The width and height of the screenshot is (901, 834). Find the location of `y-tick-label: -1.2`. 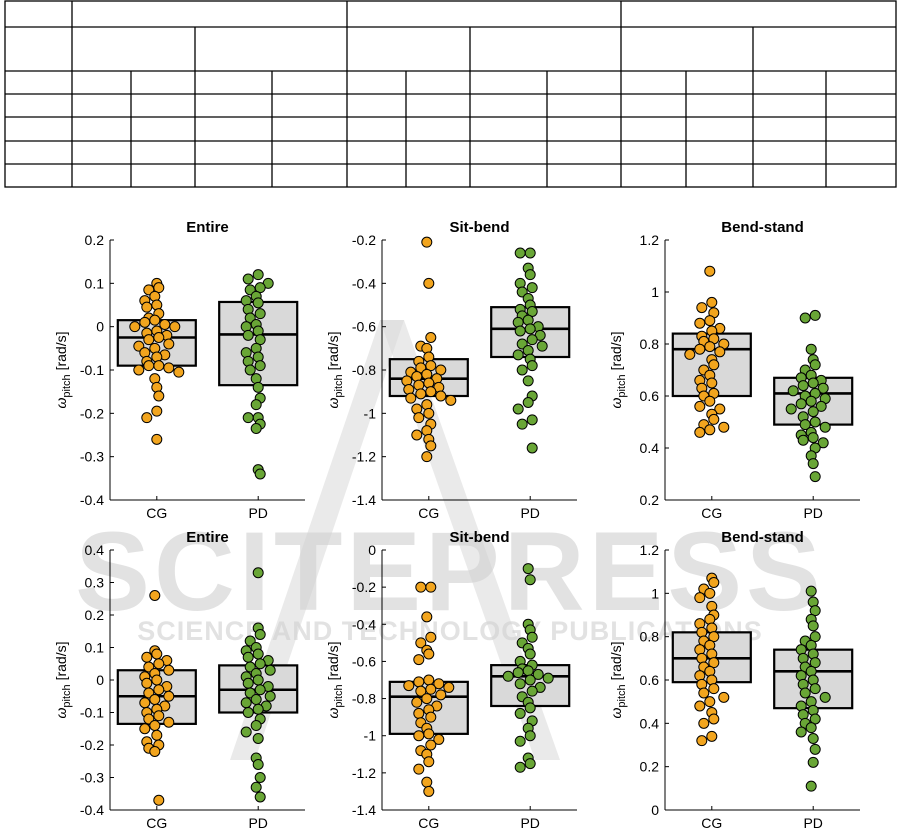

y-tick-label: -1.2 is located at coordinates (364, 457).